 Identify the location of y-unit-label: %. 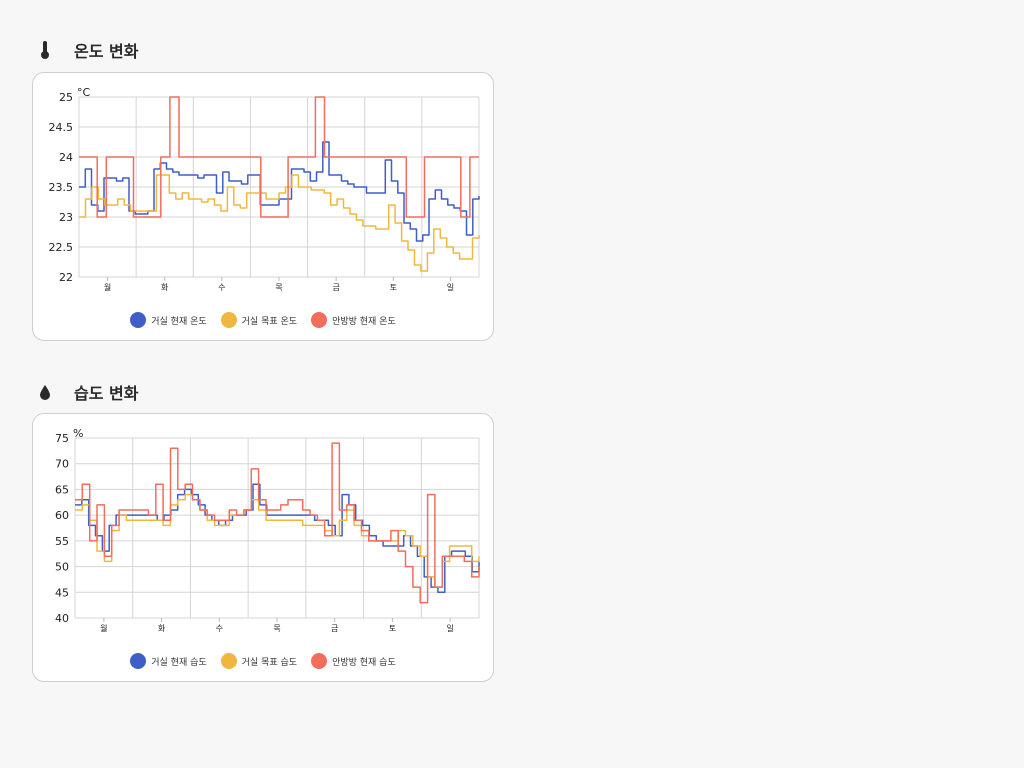
(78, 433).